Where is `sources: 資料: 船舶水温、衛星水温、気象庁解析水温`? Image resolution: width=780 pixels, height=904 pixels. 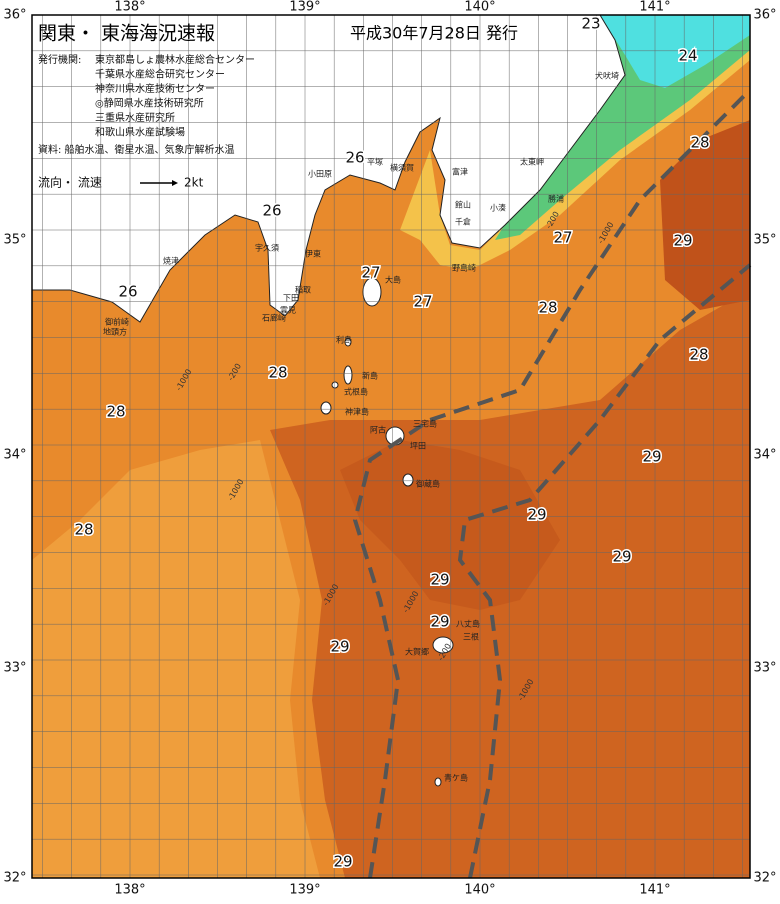 sources: 資料: 船舶水温、衛星水温、気象庁解析水温 is located at coordinates (136, 149).